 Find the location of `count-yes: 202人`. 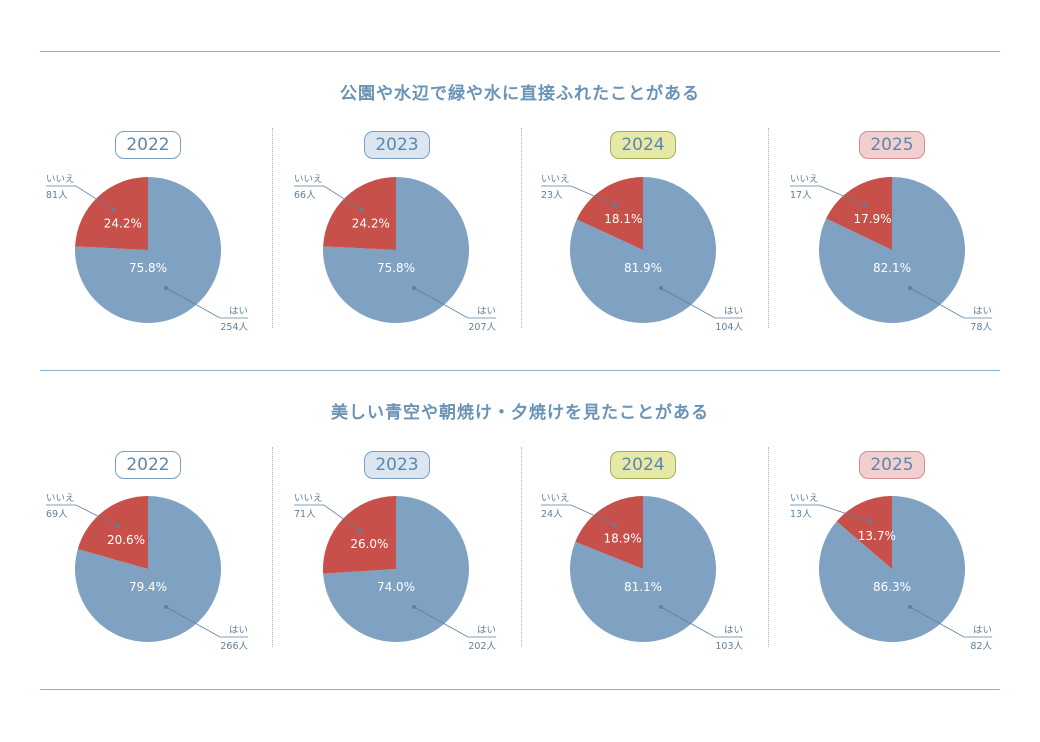

count-yes: 202人 is located at coordinates (482, 646).